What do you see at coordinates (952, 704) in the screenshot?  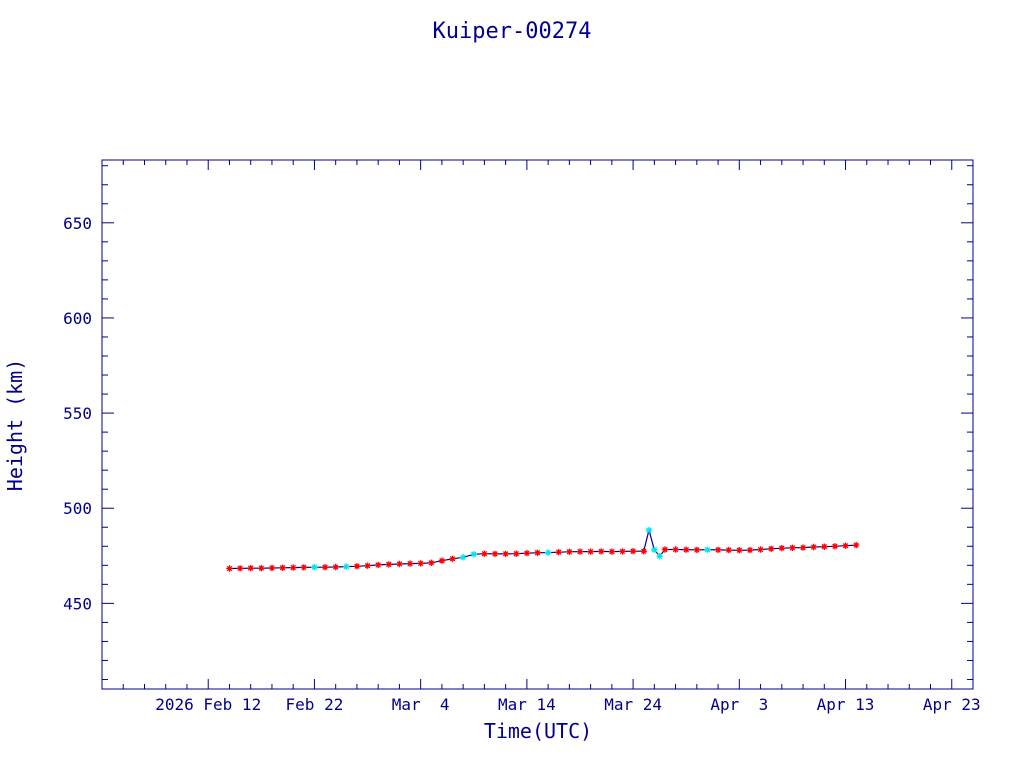 I see `x-tick-label: Apr 23` at bounding box center [952, 704].